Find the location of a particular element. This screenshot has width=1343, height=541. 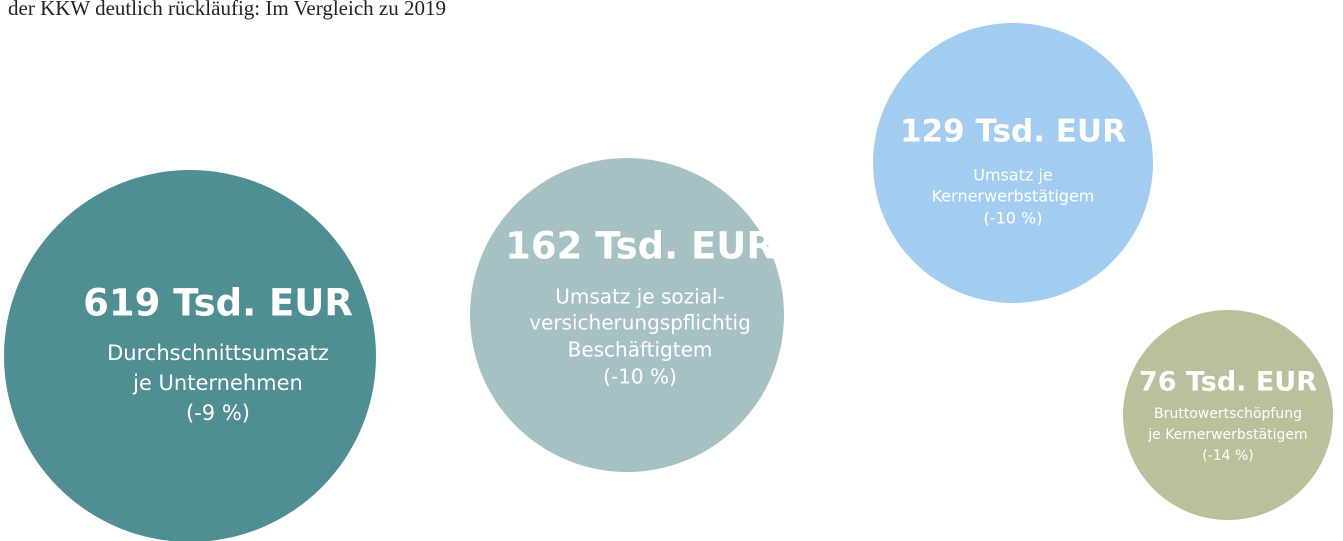

bubble-value: 162 Tsd. EUR is located at coordinates (640, 246).